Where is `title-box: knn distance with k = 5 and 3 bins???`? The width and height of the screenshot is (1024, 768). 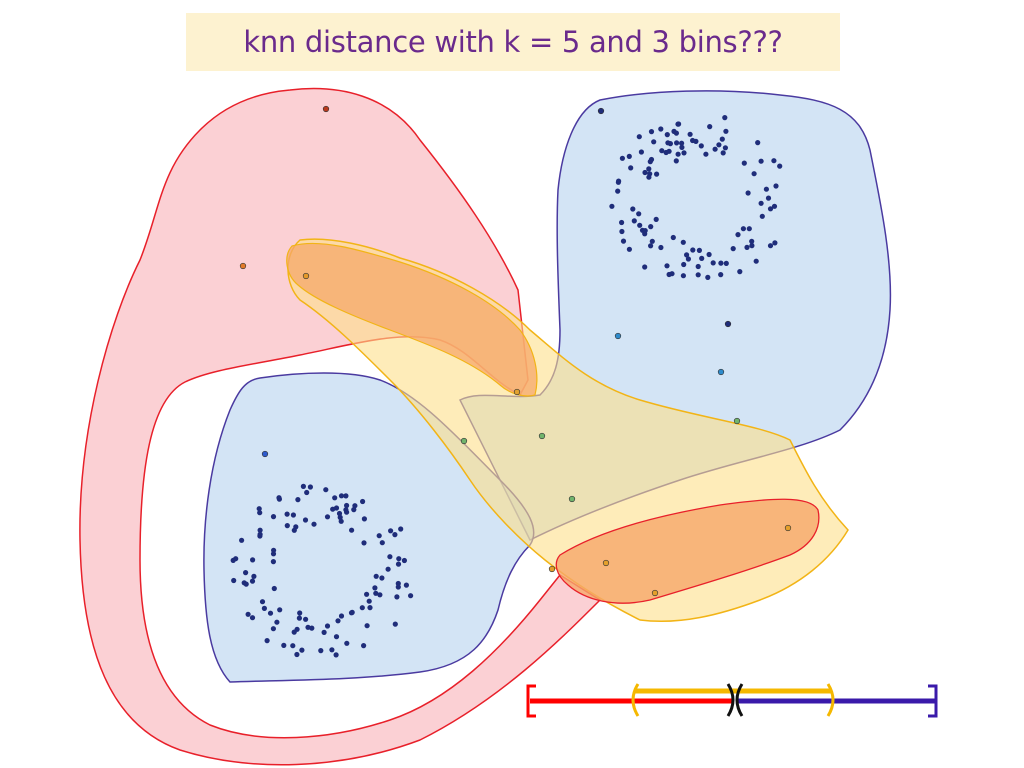
title-box: knn distance with k = 5 and 3 bins??? is located at coordinates (513, 42).